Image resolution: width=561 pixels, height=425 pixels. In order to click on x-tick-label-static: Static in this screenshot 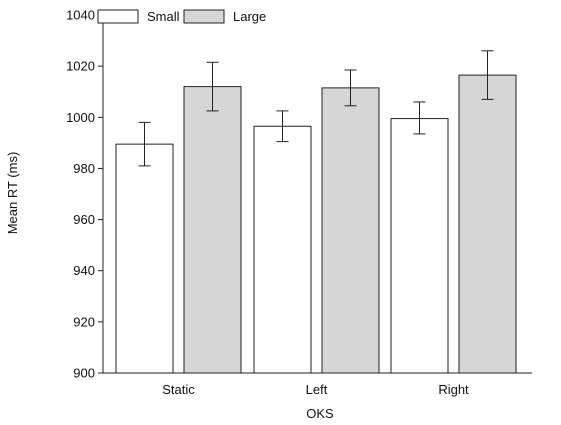, I will do `click(178, 389)`.